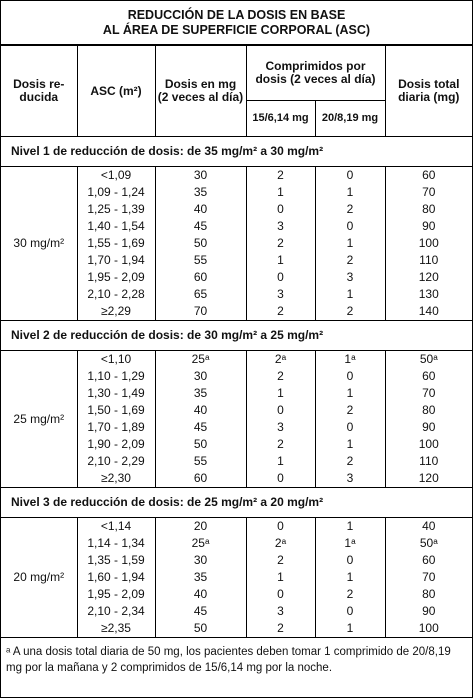 This screenshot has height=698, width=473. What do you see at coordinates (116, 444) in the screenshot?
I see `cell: 1,90 - 2,09` at bounding box center [116, 444].